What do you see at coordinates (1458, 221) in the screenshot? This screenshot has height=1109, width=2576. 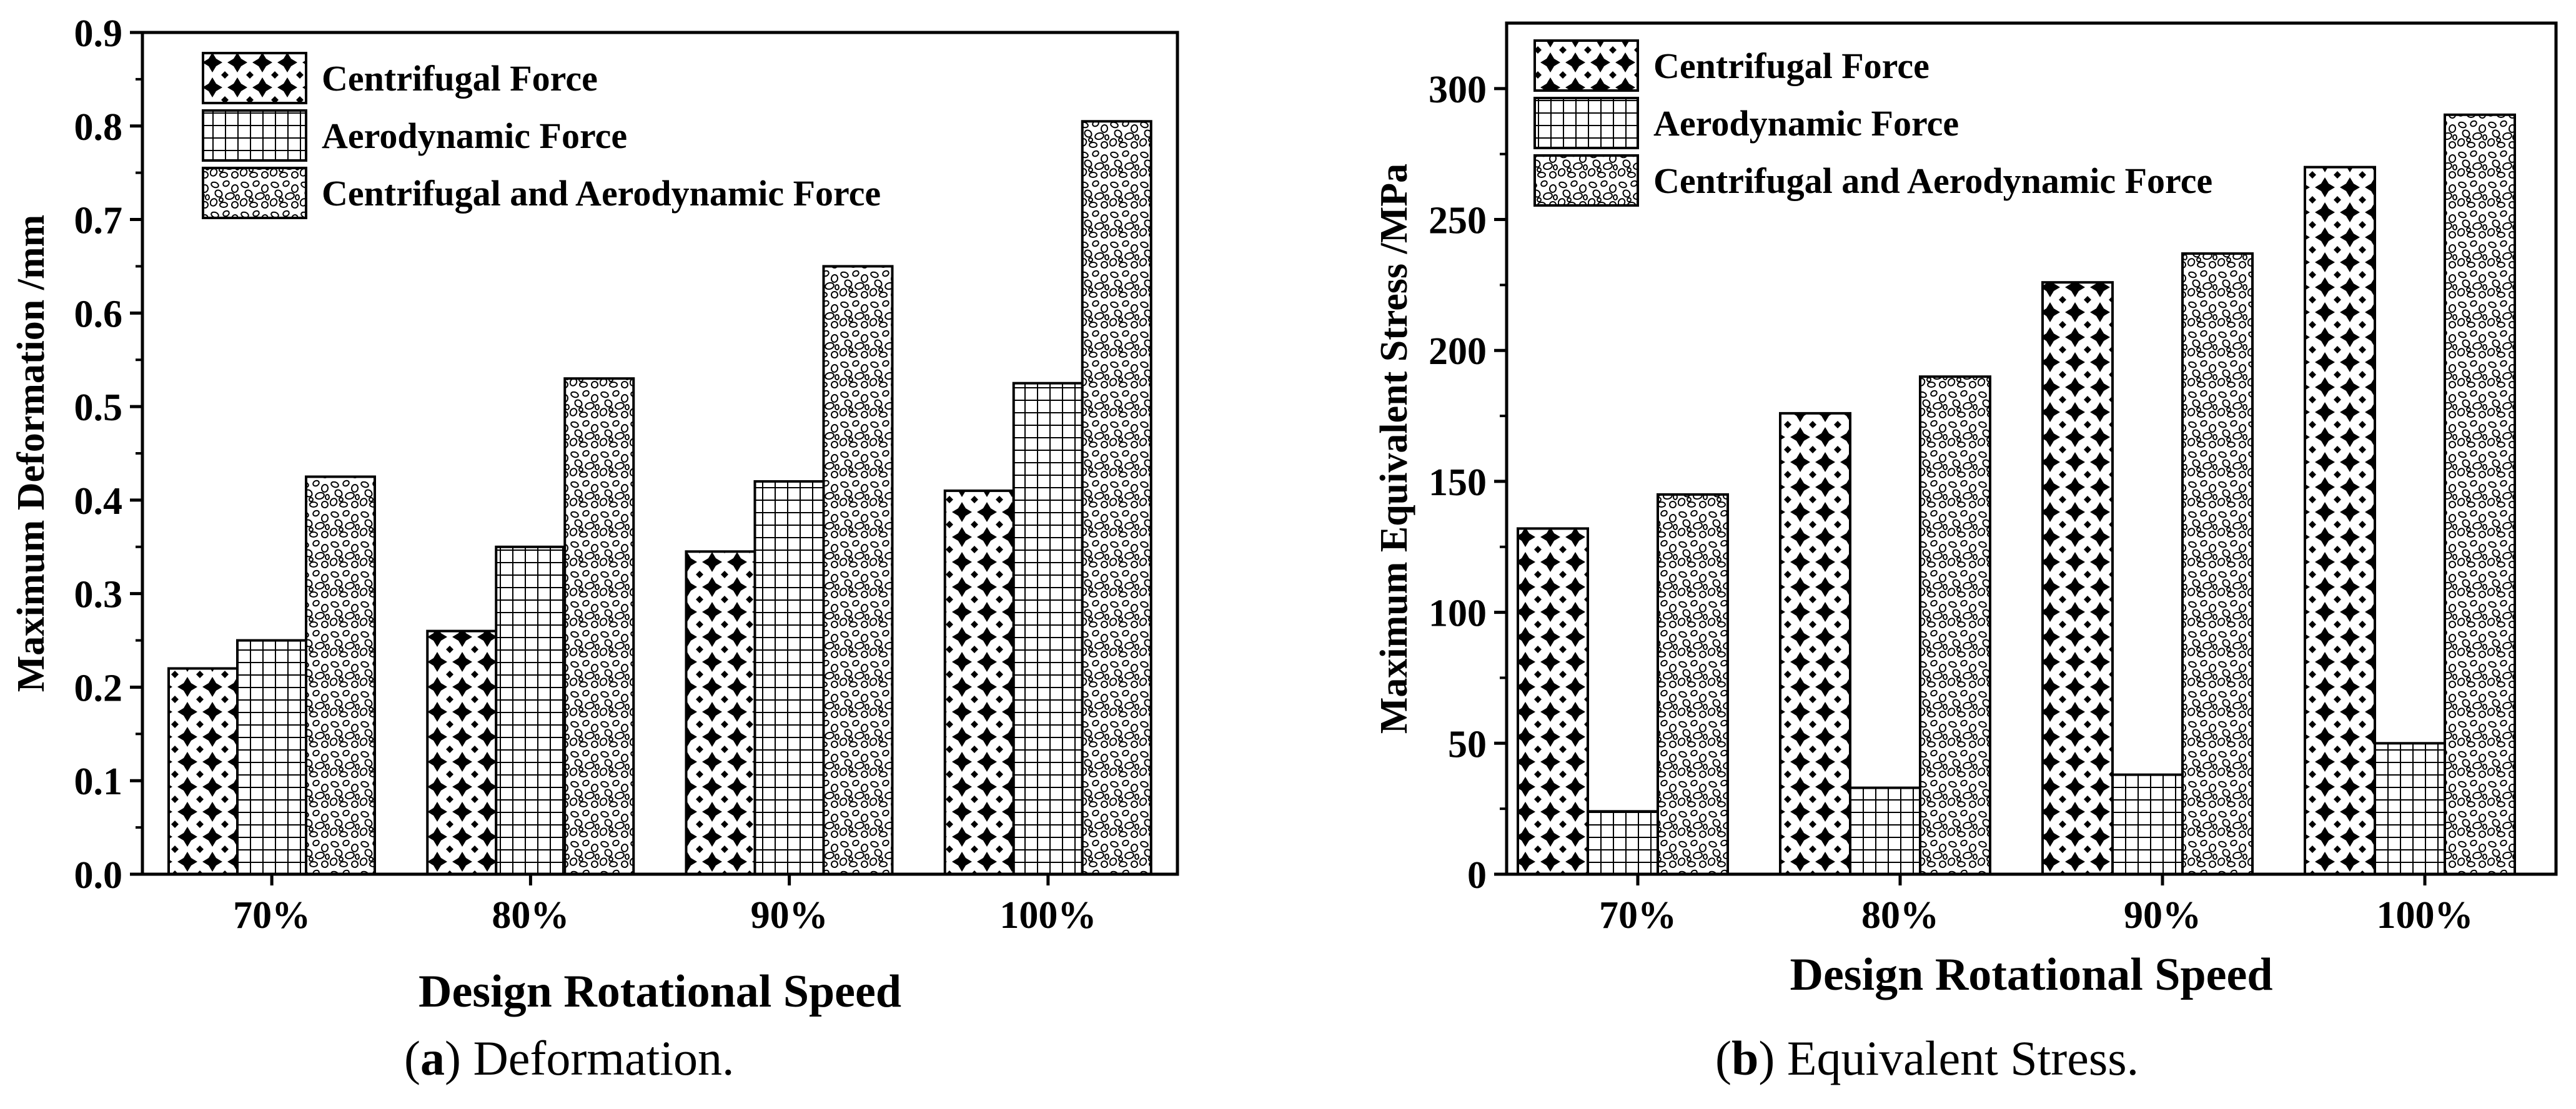 I see `y-tick-label: 250` at bounding box center [1458, 221].